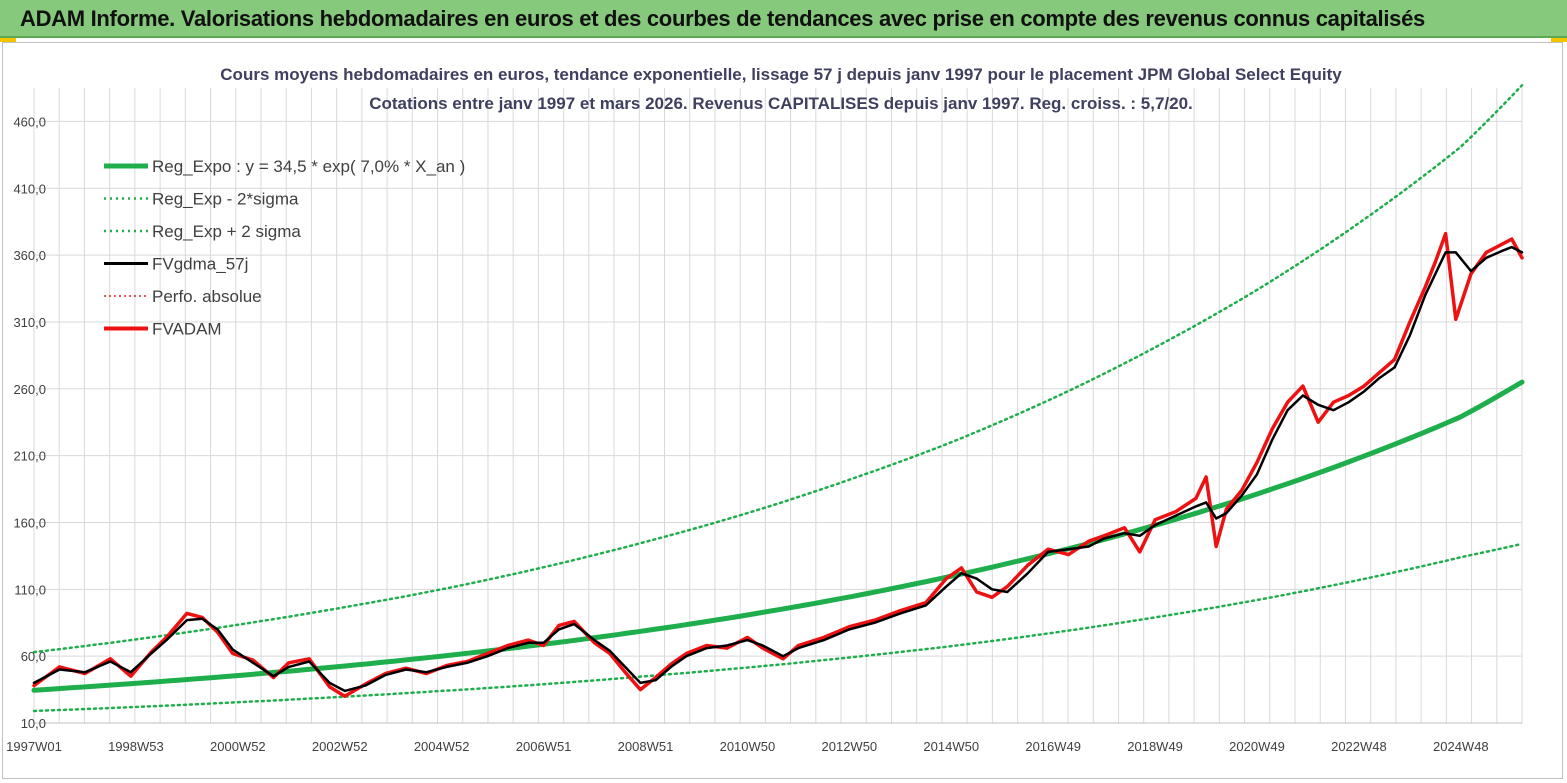 The height and width of the screenshot is (783, 1567). Describe the element at coordinates (1461, 746) in the screenshot. I see `x-tick-label: 2024W48` at that location.